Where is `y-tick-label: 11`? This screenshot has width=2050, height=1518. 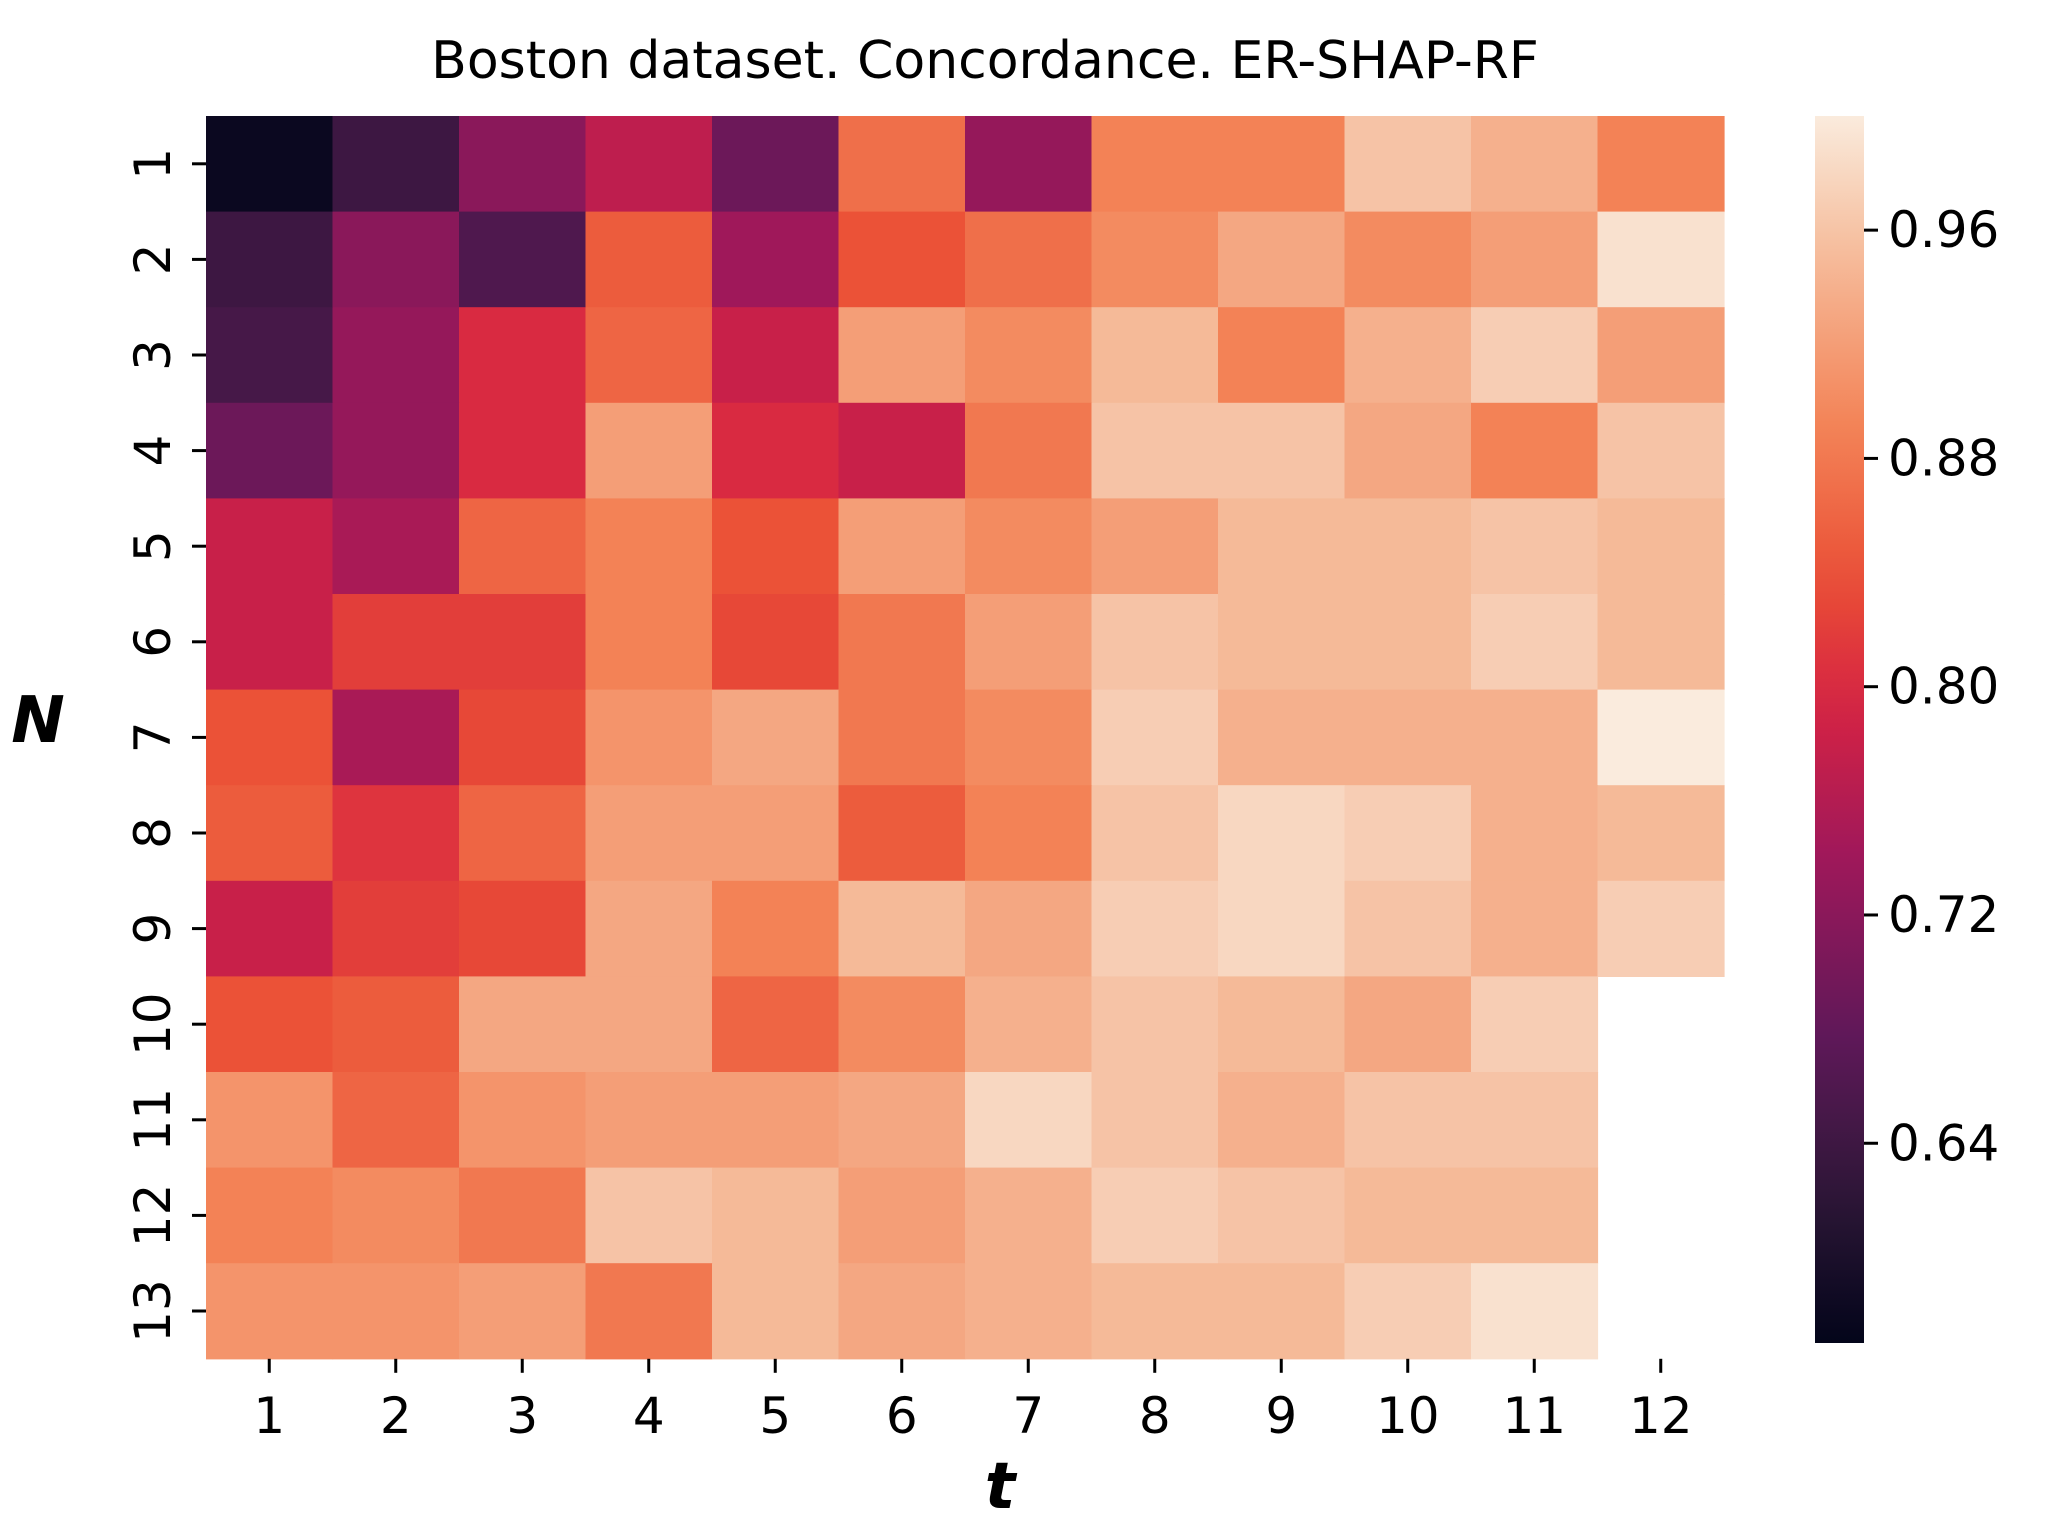
y-tick-label: 11 is located at coordinates (153, 1120).